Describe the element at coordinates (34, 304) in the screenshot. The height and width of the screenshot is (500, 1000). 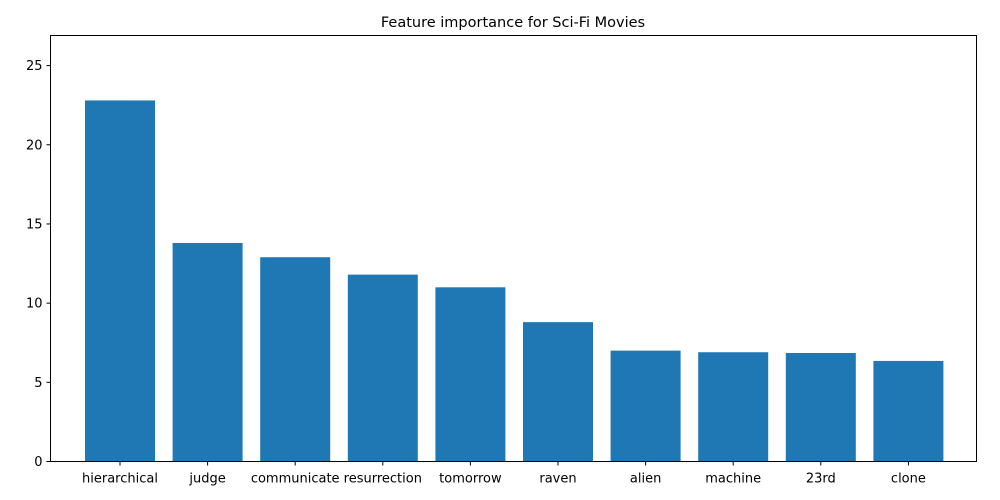
I see `y-tick-label: 10` at that location.